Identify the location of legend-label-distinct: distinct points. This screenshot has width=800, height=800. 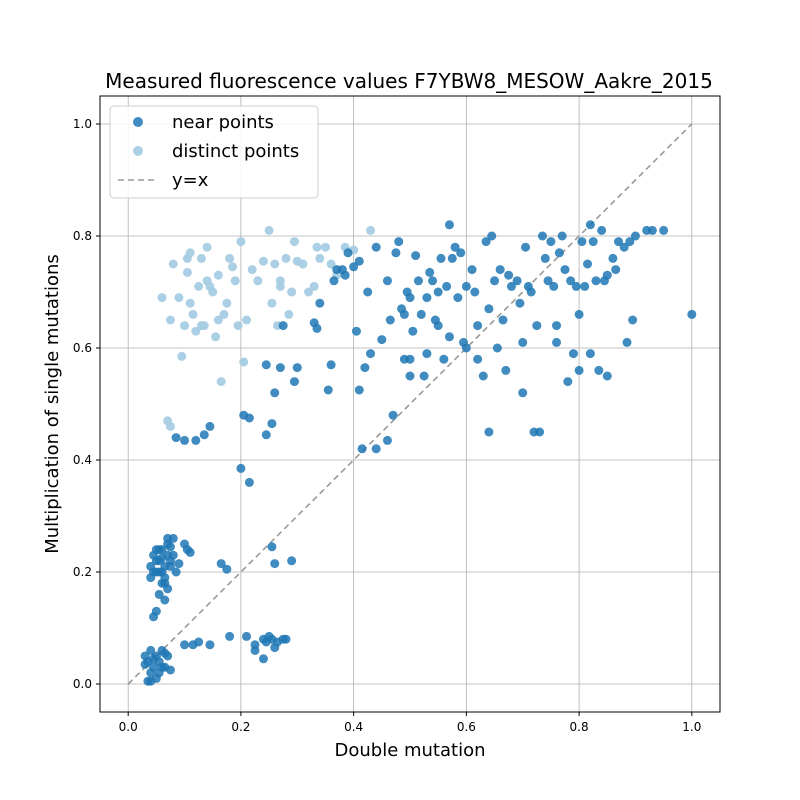
(235, 151).